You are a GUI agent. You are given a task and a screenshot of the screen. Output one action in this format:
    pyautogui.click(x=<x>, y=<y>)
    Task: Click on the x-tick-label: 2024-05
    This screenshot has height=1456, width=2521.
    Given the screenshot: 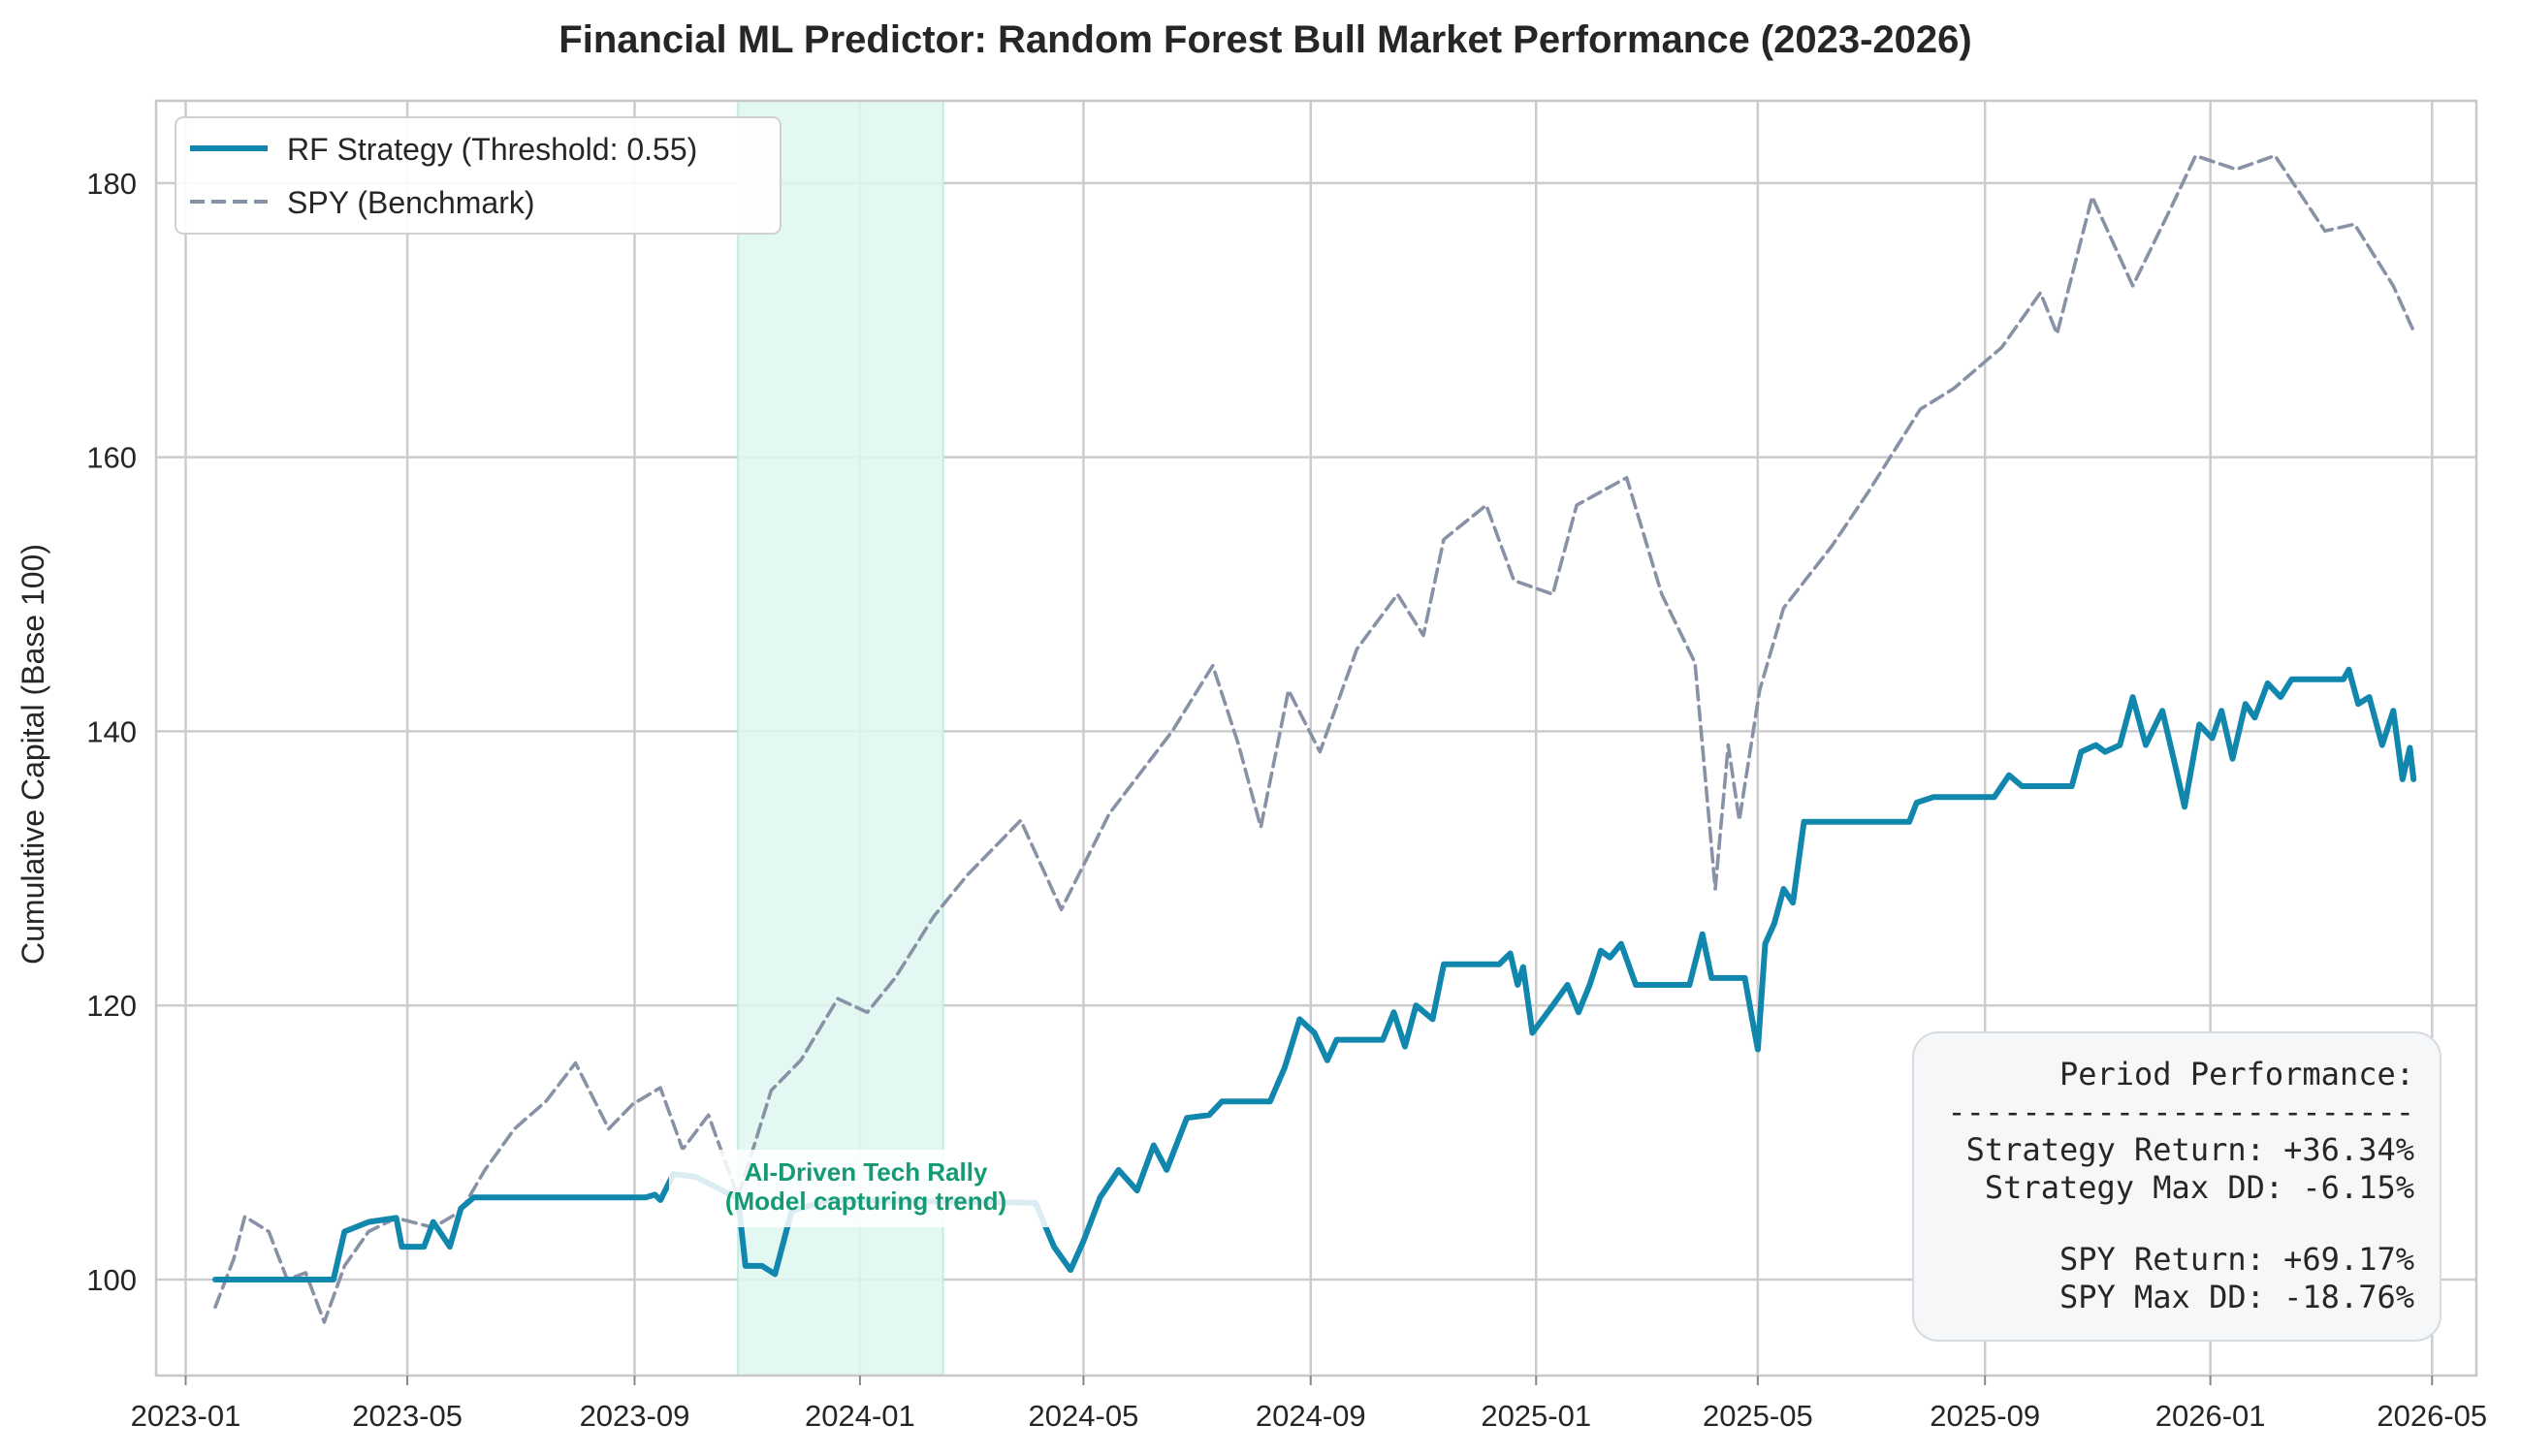 What is the action you would take?
    pyautogui.click(x=1084, y=1416)
    